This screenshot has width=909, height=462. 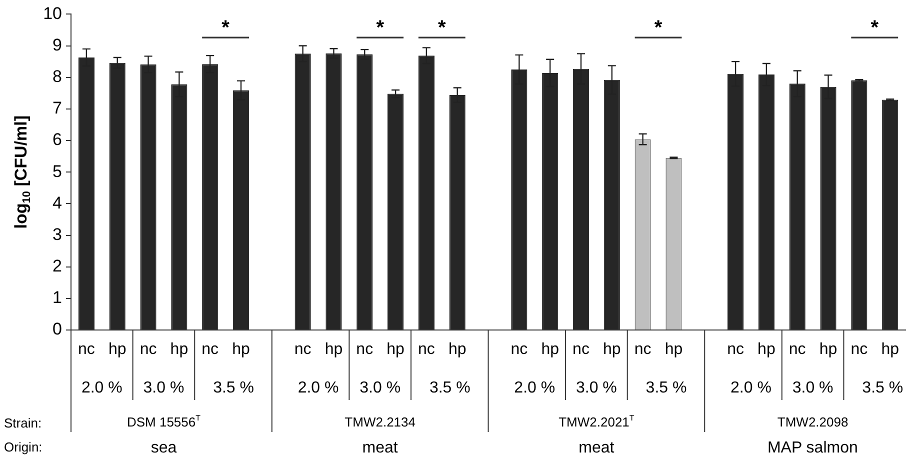 I want to click on y-axis-title: log10 [CFU/ml], so click(x=23, y=172).